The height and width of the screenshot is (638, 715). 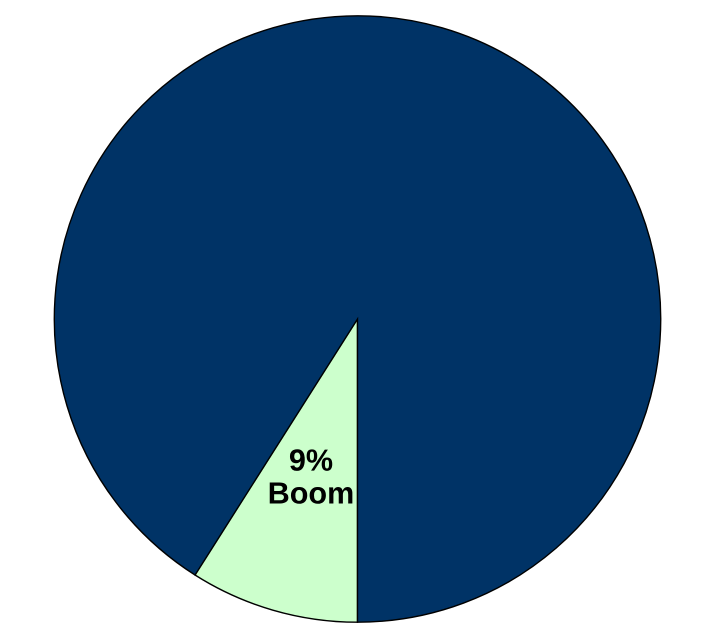 I want to click on slice-label: Boom, so click(x=311, y=493).